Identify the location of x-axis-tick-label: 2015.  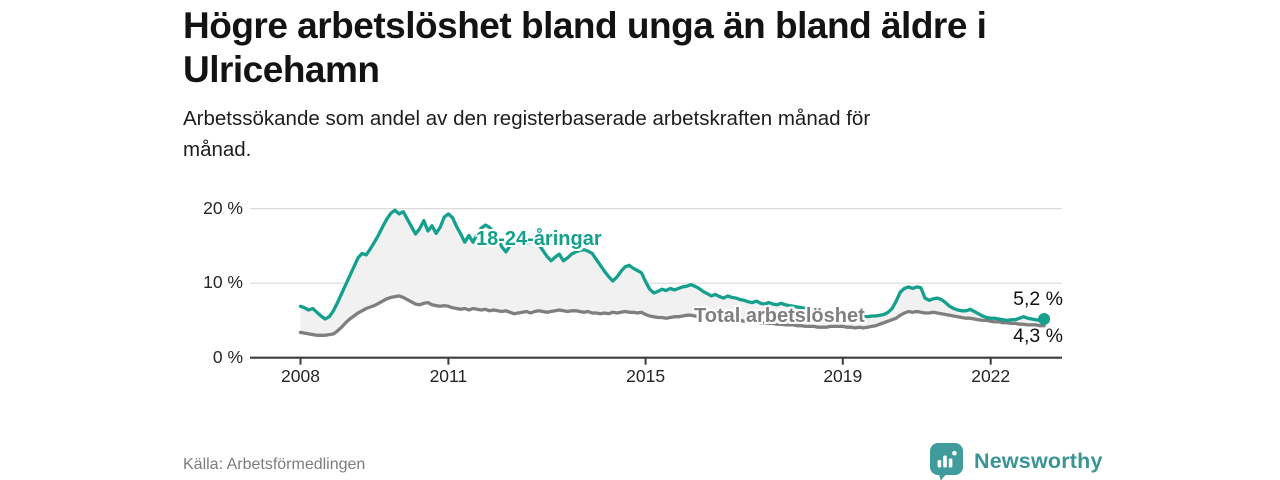
(646, 376).